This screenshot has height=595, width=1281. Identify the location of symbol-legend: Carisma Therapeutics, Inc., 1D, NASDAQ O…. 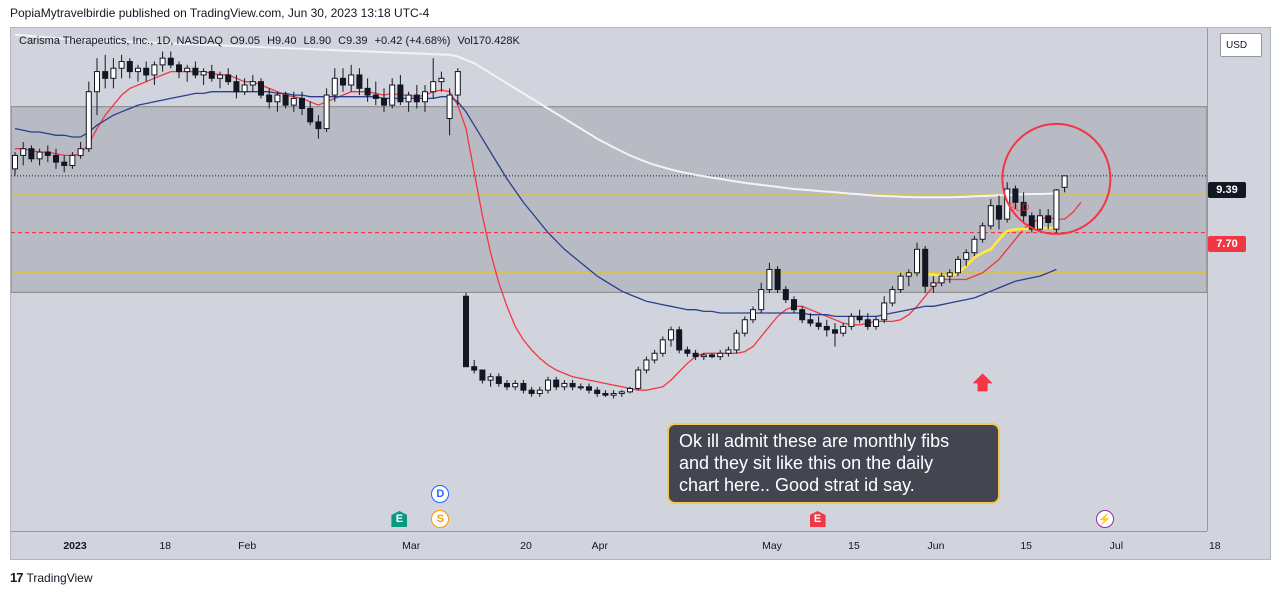
(271, 41).